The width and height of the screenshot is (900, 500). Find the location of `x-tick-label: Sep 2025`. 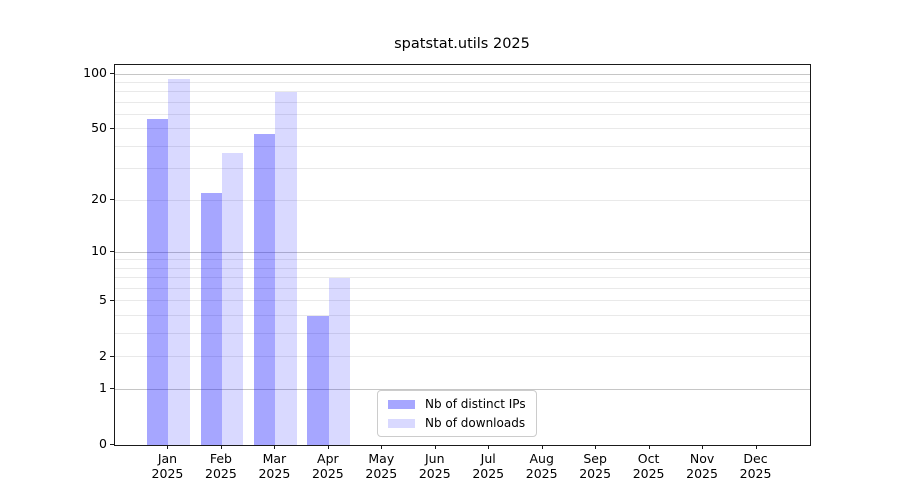

x-tick-label: Sep 2025 is located at coordinates (595, 466).